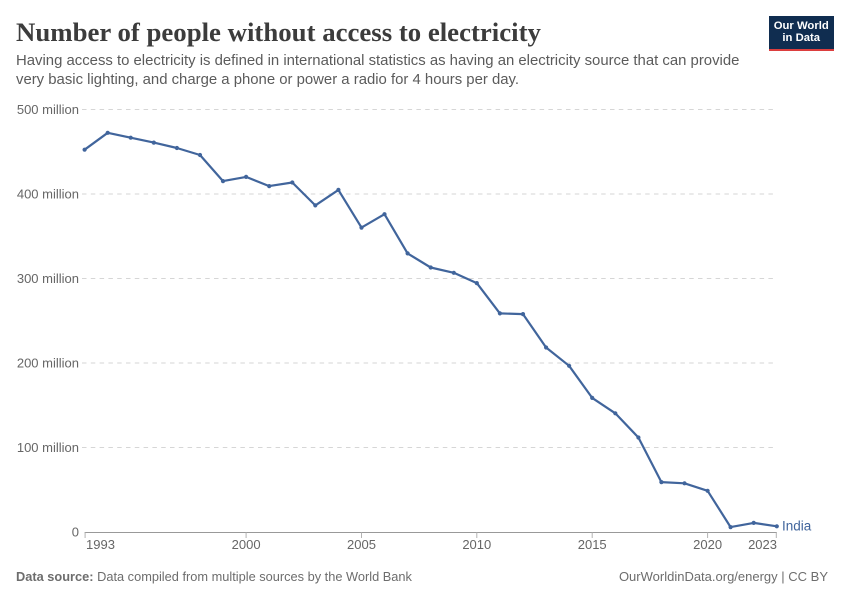  I want to click on svg-text: 1993, so click(100, 544).